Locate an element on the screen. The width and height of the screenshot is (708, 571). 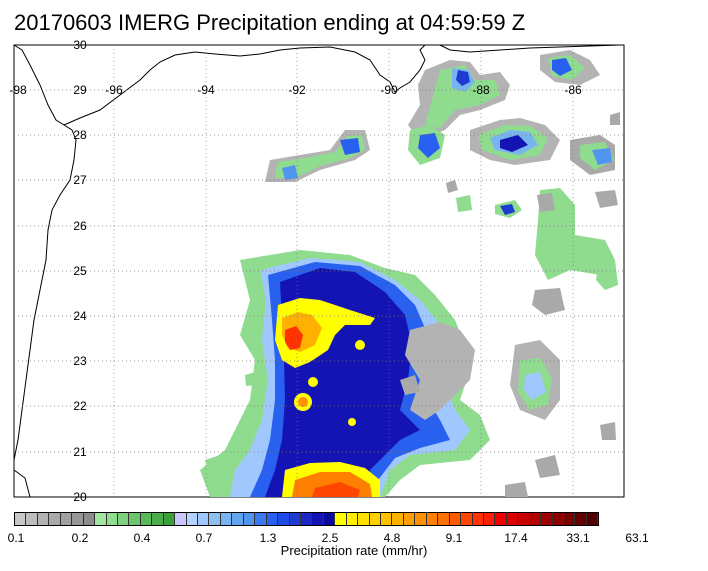
colorbar-tick: 0.7 is located at coordinates (204, 538).